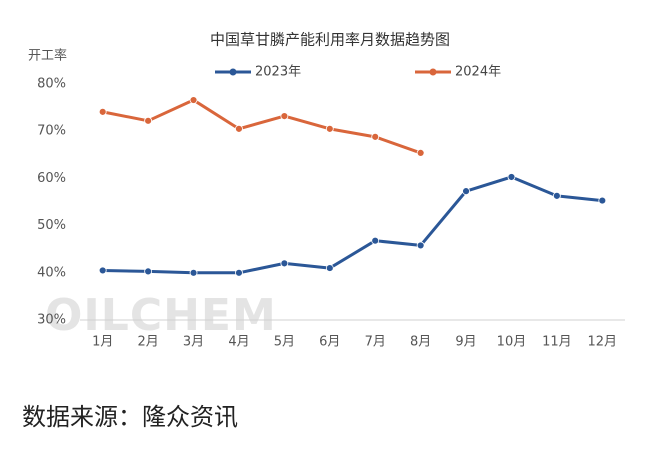 Image resolution: width=660 pixels, height=450 pixels. Describe the element at coordinates (51, 178) in the screenshot. I see `y-tick-label: 60%` at that location.